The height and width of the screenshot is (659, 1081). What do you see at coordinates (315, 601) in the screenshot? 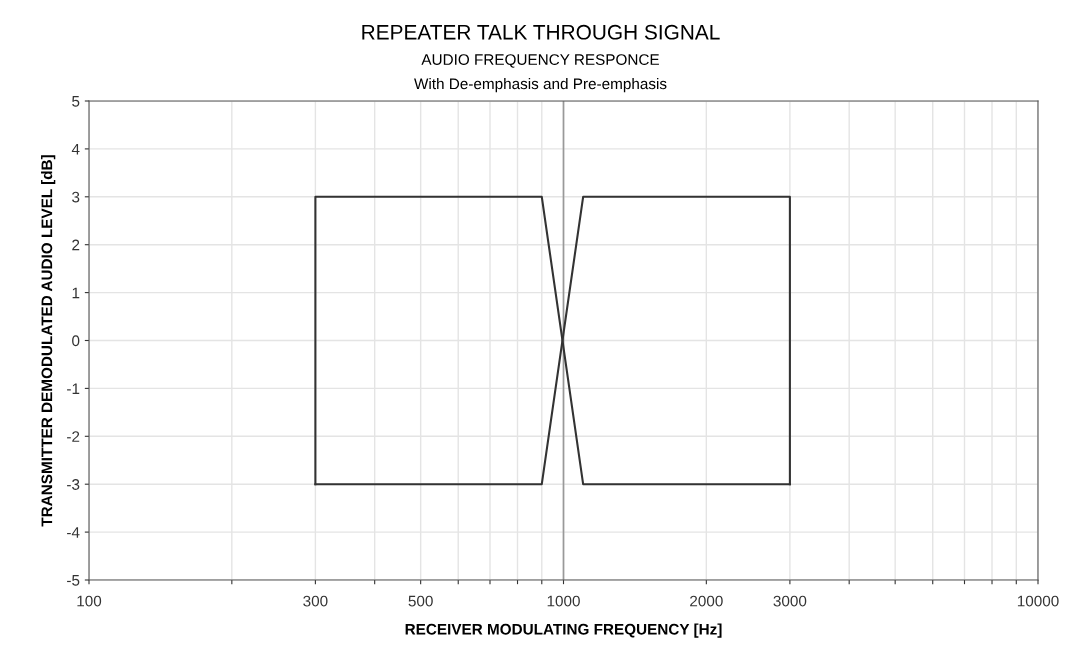
I see `x-tick-label: 300` at bounding box center [315, 601].